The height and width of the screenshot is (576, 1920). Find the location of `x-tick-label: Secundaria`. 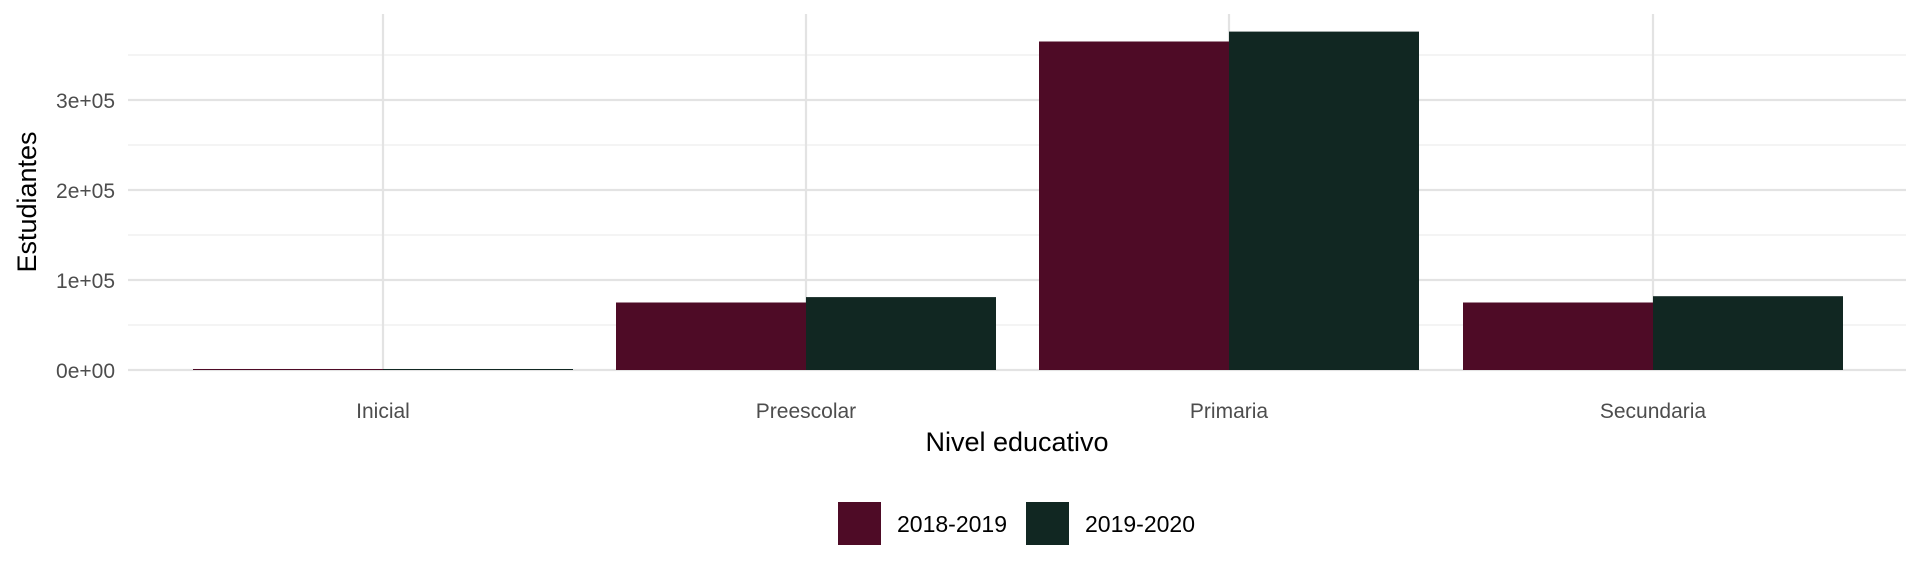

x-tick-label: Secundaria is located at coordinates (1653, 411).